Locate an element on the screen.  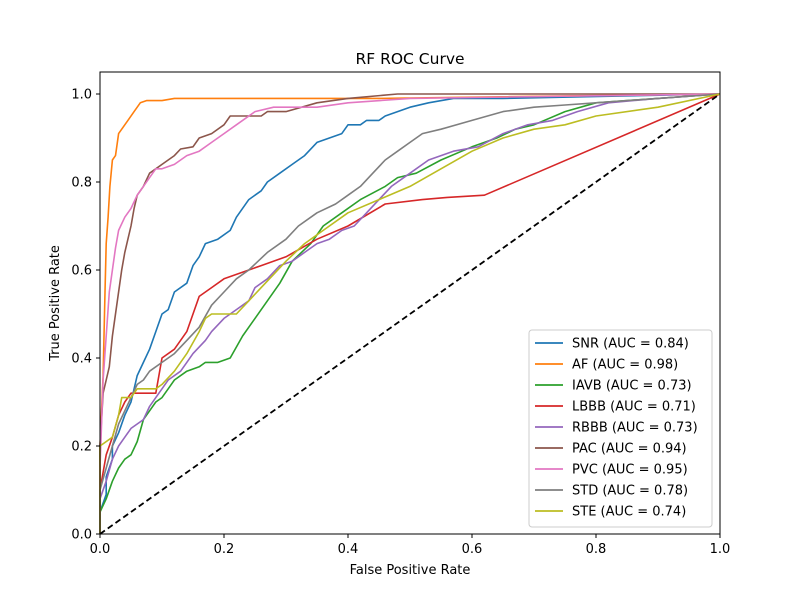
y-tick-label: 0.2 is located at coordinates (81, 447).